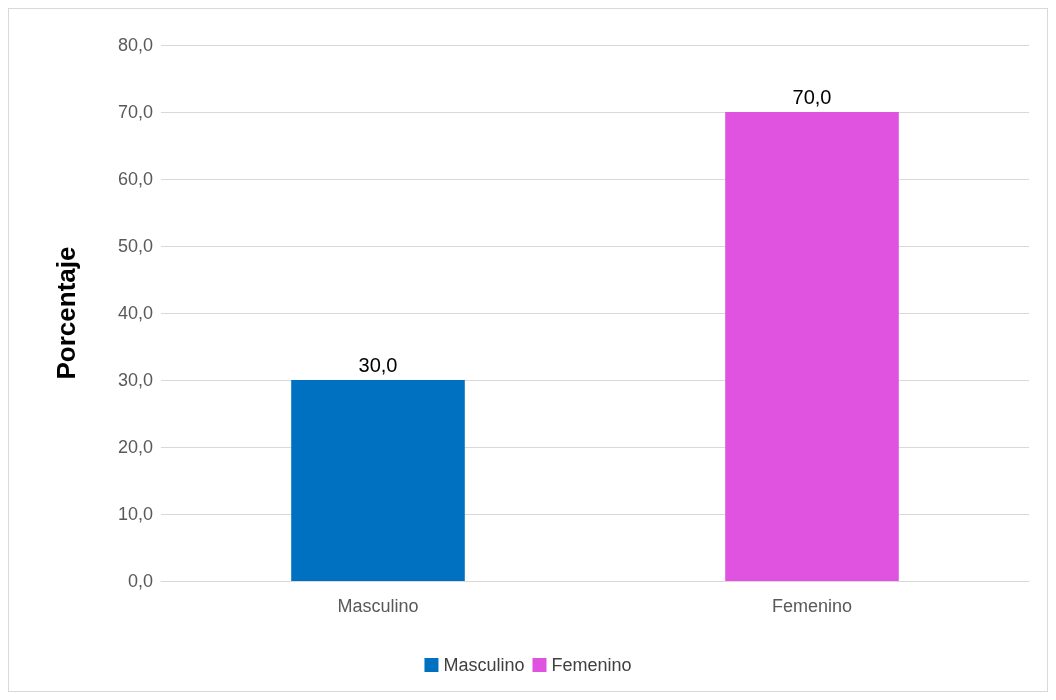 The image size is (1056, 700). I want to click on y-tick-label: 40,0, so click(135, 313).